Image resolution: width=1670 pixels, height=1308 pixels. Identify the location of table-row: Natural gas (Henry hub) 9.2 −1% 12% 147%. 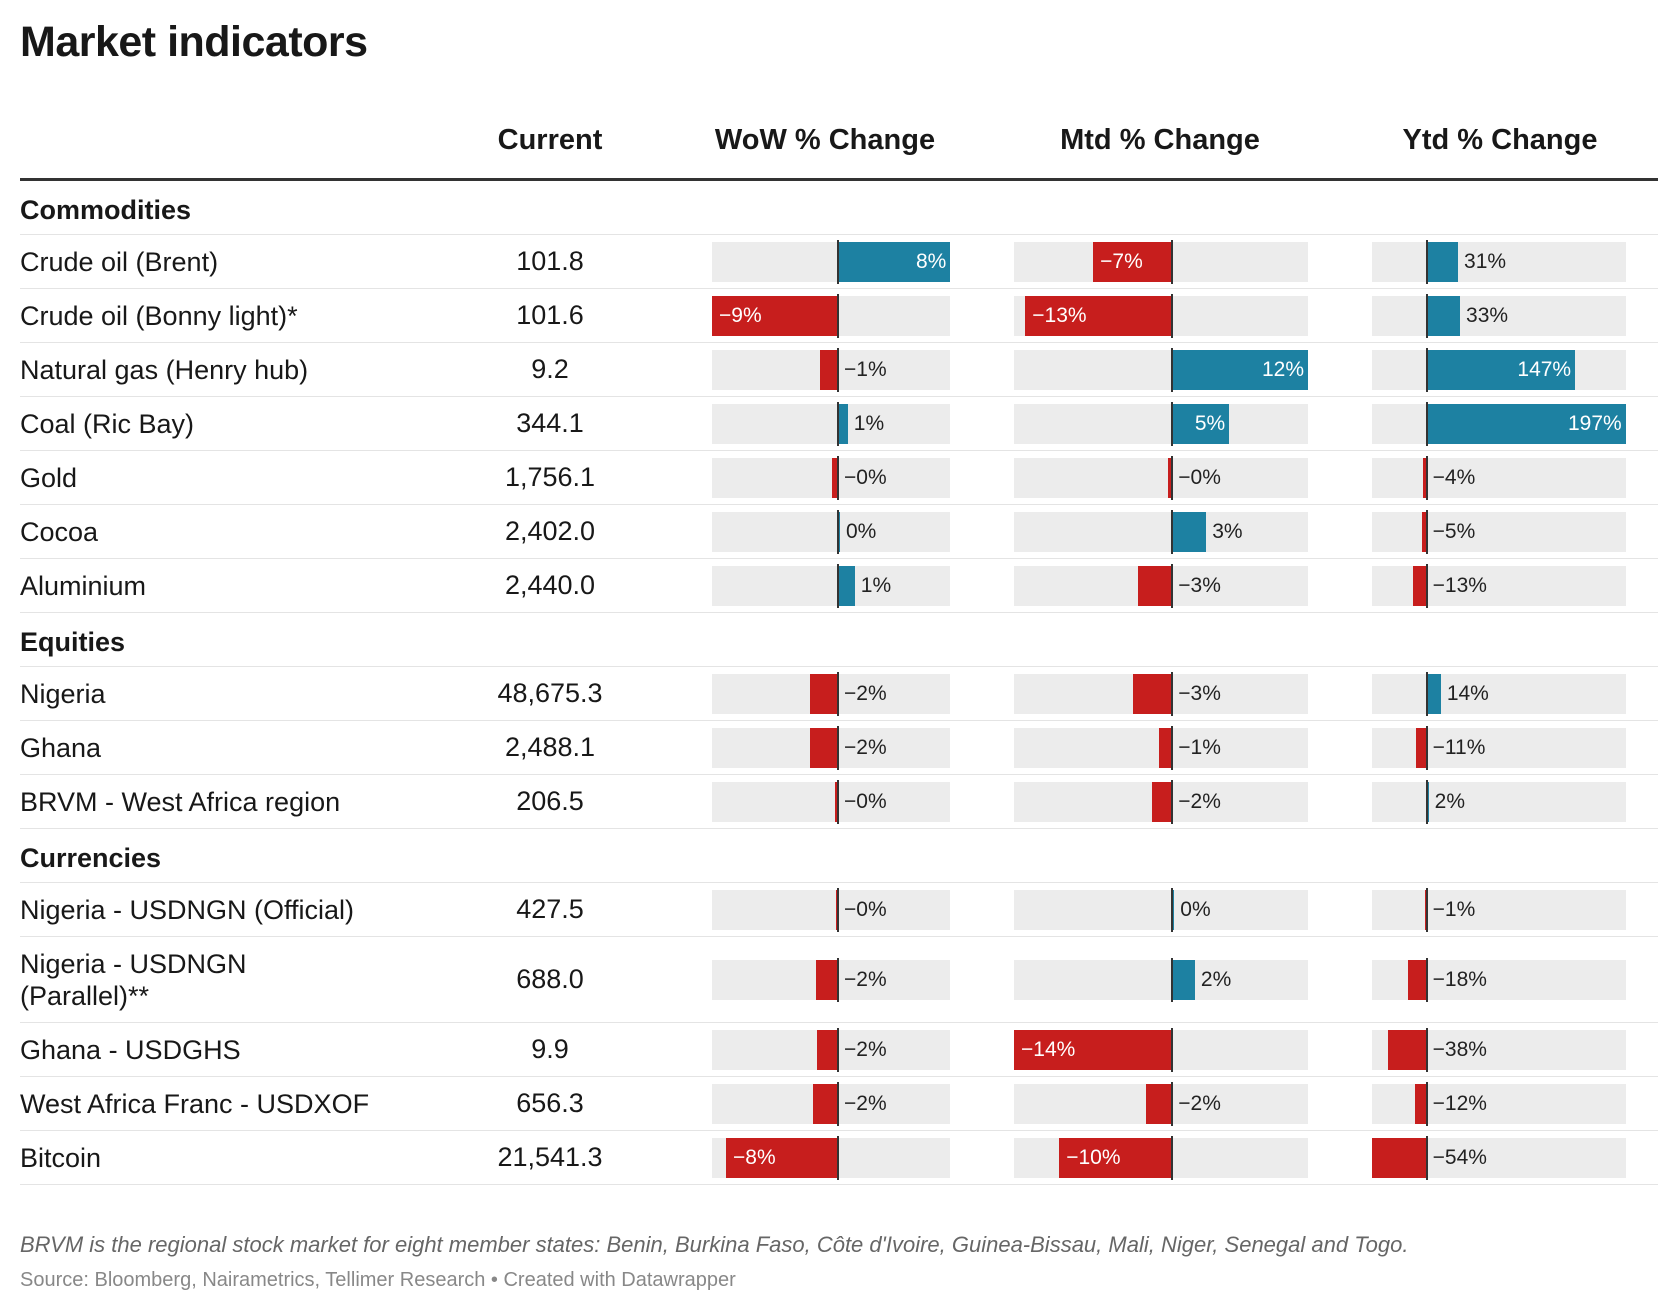
(835, 370).